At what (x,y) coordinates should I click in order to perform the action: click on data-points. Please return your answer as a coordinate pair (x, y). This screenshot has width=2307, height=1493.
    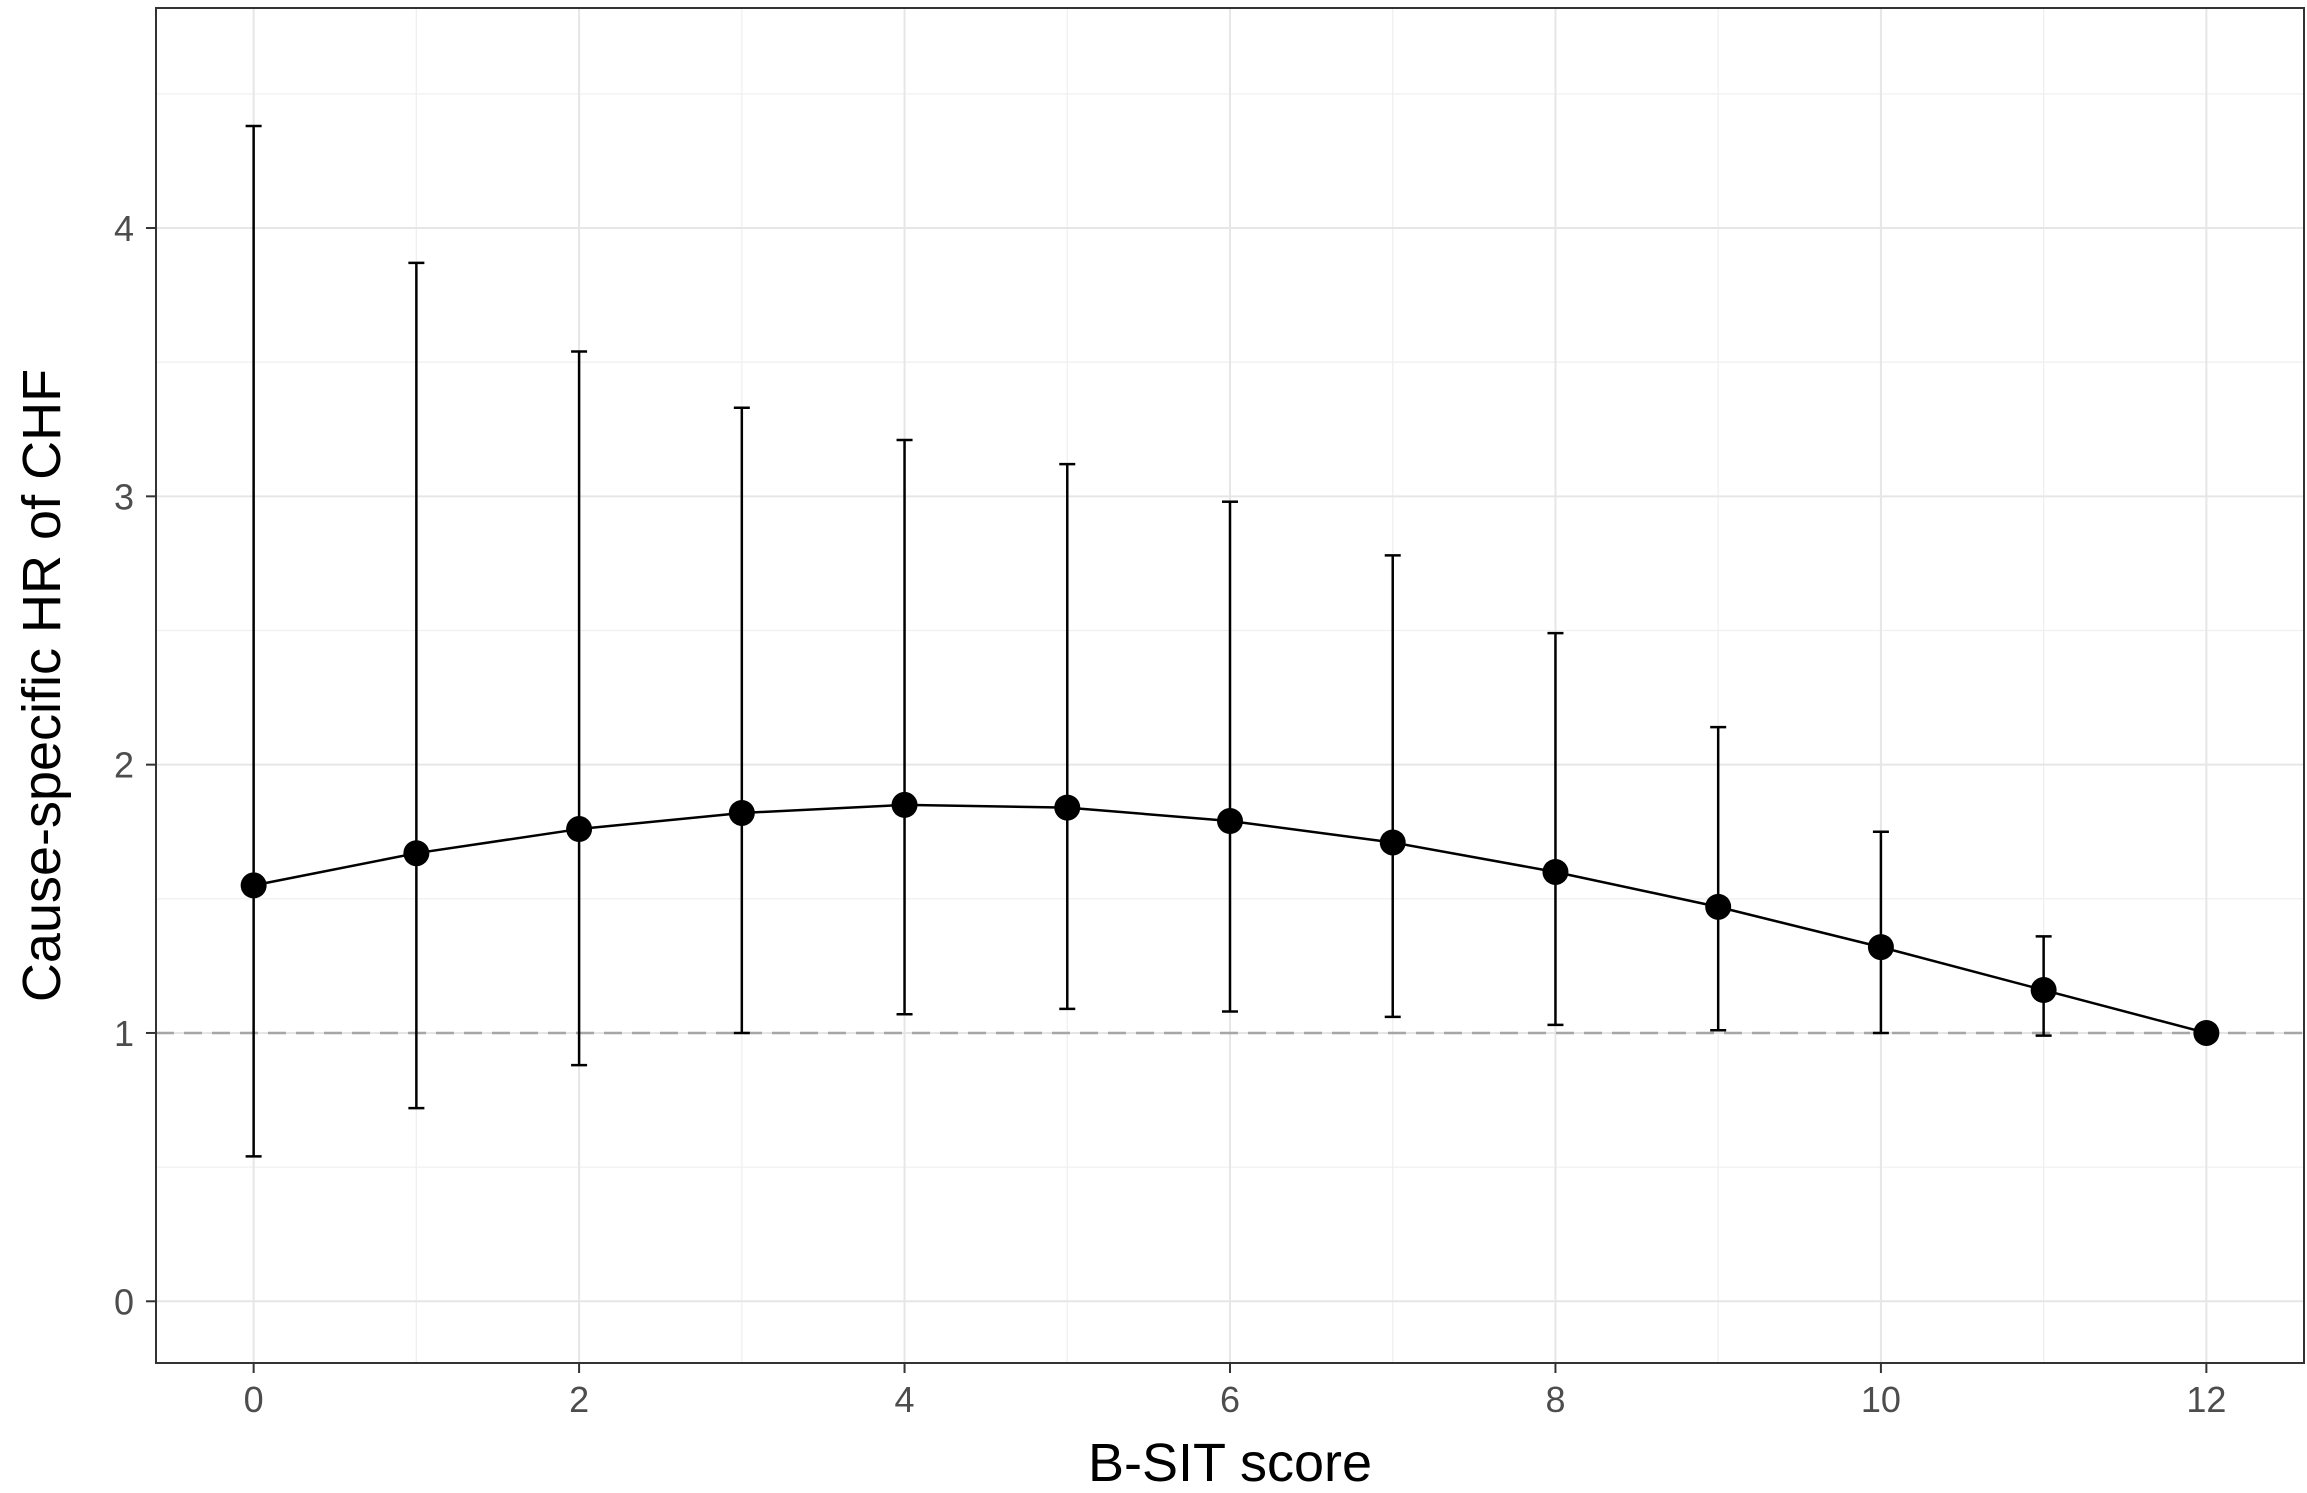
    Looking at the image, I should click on (1230, 918).